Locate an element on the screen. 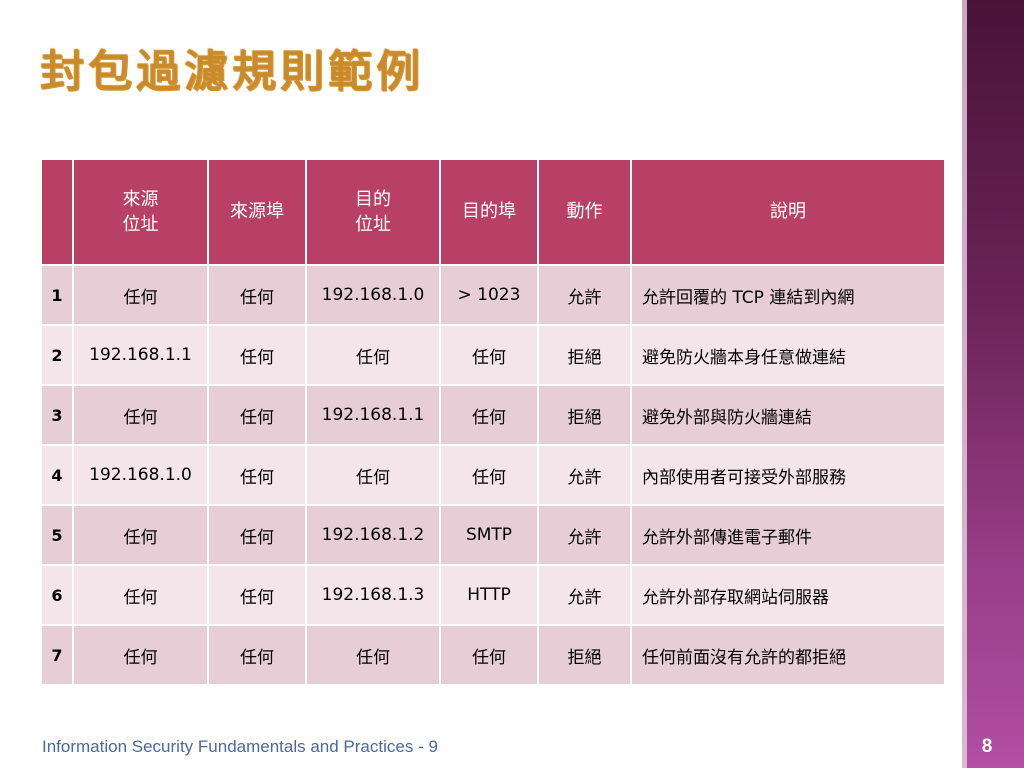 The width and height of the screenshot is (1024, 768). table-row: 4 192.168.1.0 任何 任何 任何 允許 內部使用者可接受外部服務 is located at coordinates (493, 475).